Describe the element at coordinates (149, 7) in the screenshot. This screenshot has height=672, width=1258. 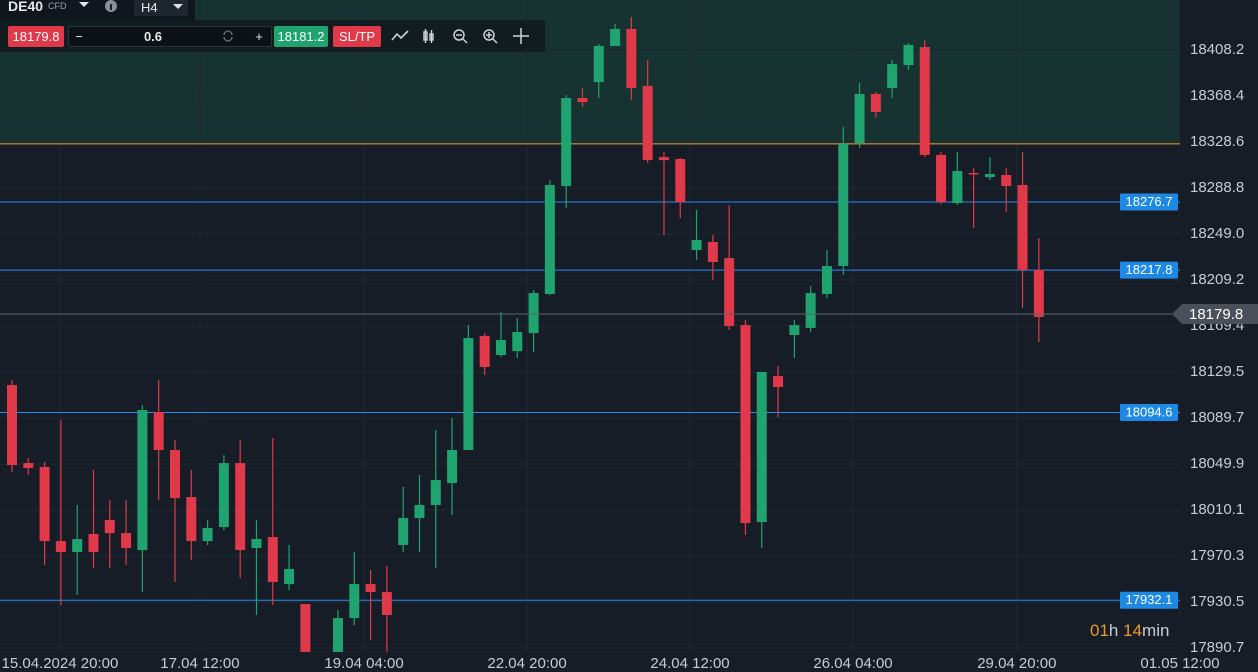
I see `timeframe: H4` at that location.